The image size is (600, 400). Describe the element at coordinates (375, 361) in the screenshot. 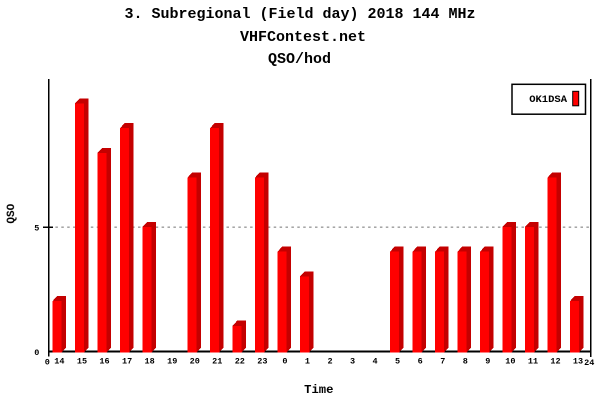

I see `svg-text: 4` at that location.